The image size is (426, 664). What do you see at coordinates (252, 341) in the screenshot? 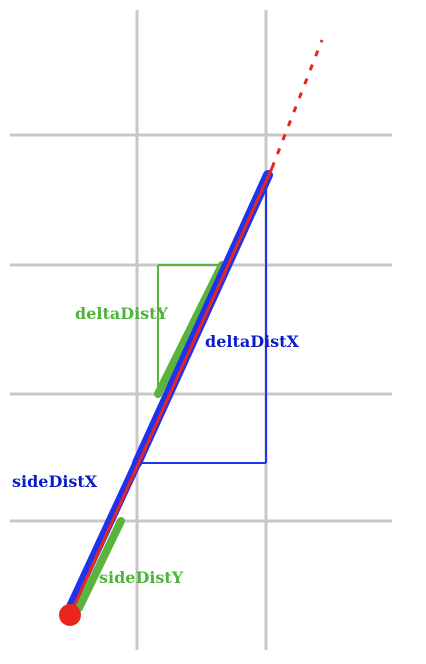
I see `delta-dist-x-label: deltaDistX` at bounding box center [252, 341].